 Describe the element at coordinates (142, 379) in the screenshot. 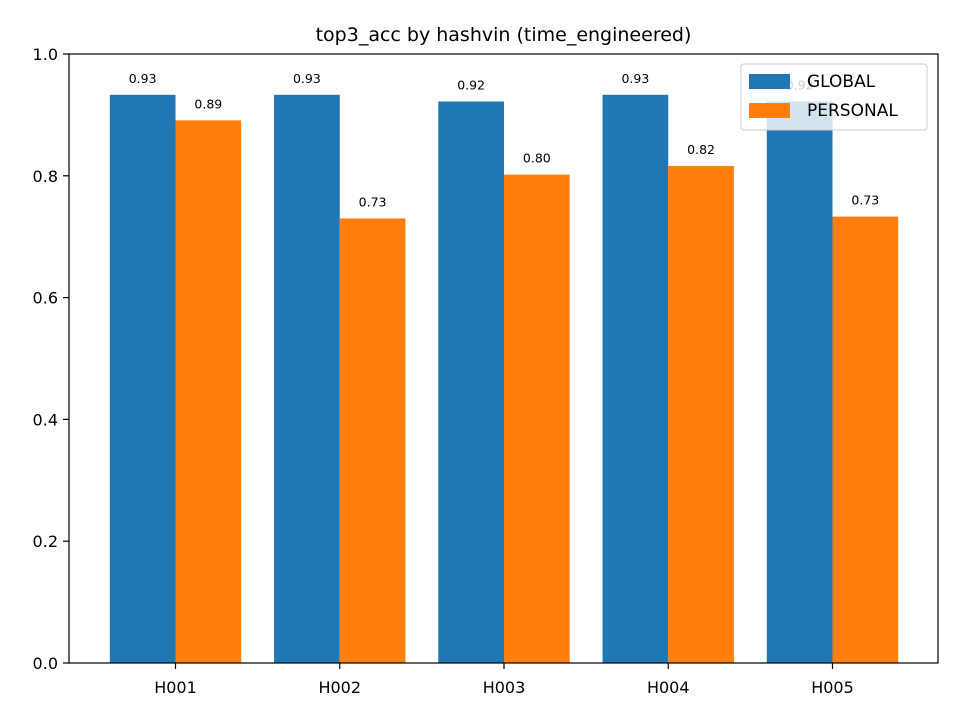

I see `bar-global-h001` at that location.